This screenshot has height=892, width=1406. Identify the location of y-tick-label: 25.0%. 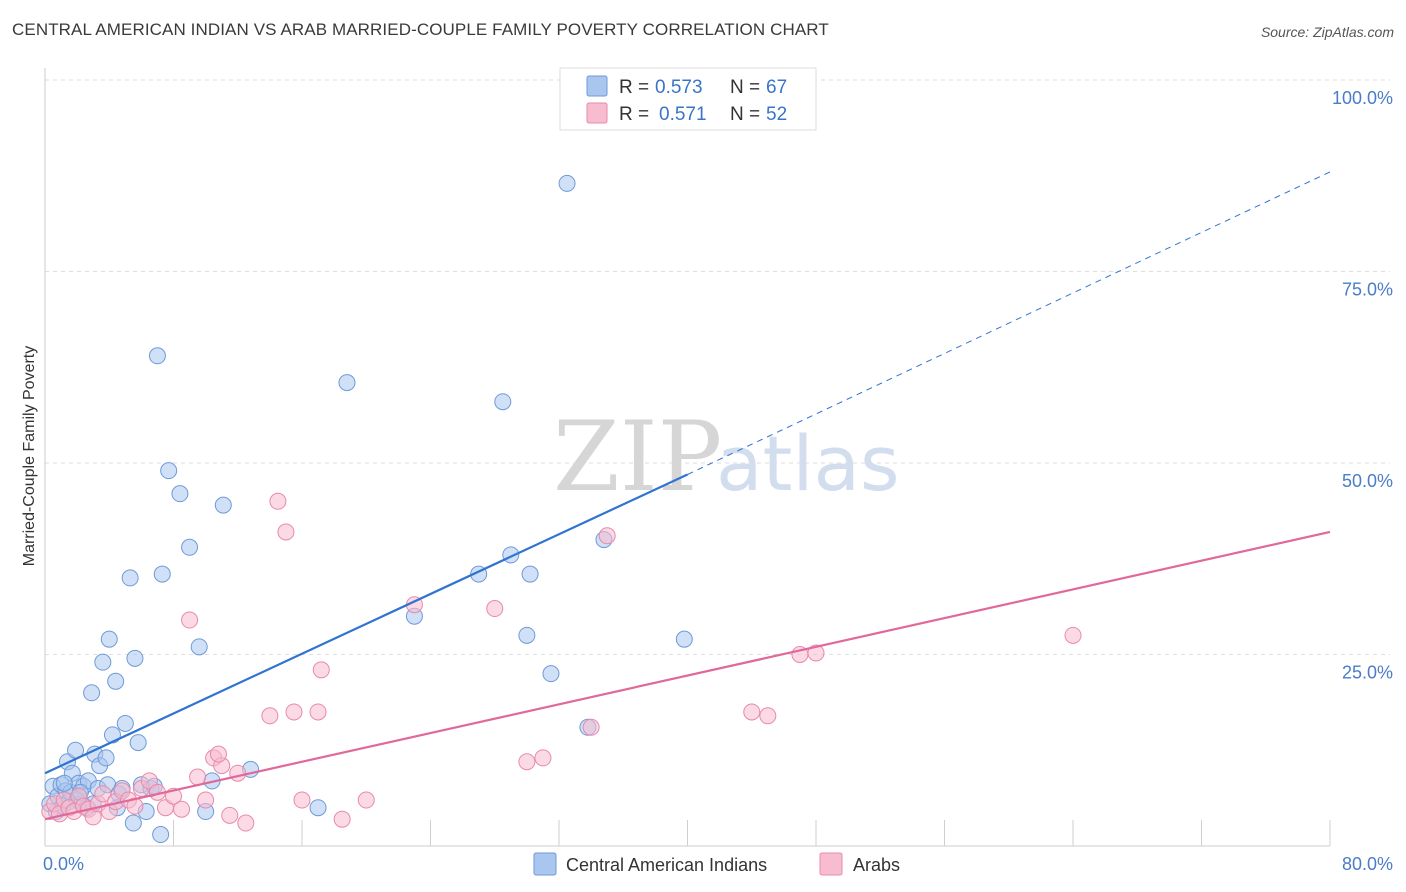
(1367, 673).